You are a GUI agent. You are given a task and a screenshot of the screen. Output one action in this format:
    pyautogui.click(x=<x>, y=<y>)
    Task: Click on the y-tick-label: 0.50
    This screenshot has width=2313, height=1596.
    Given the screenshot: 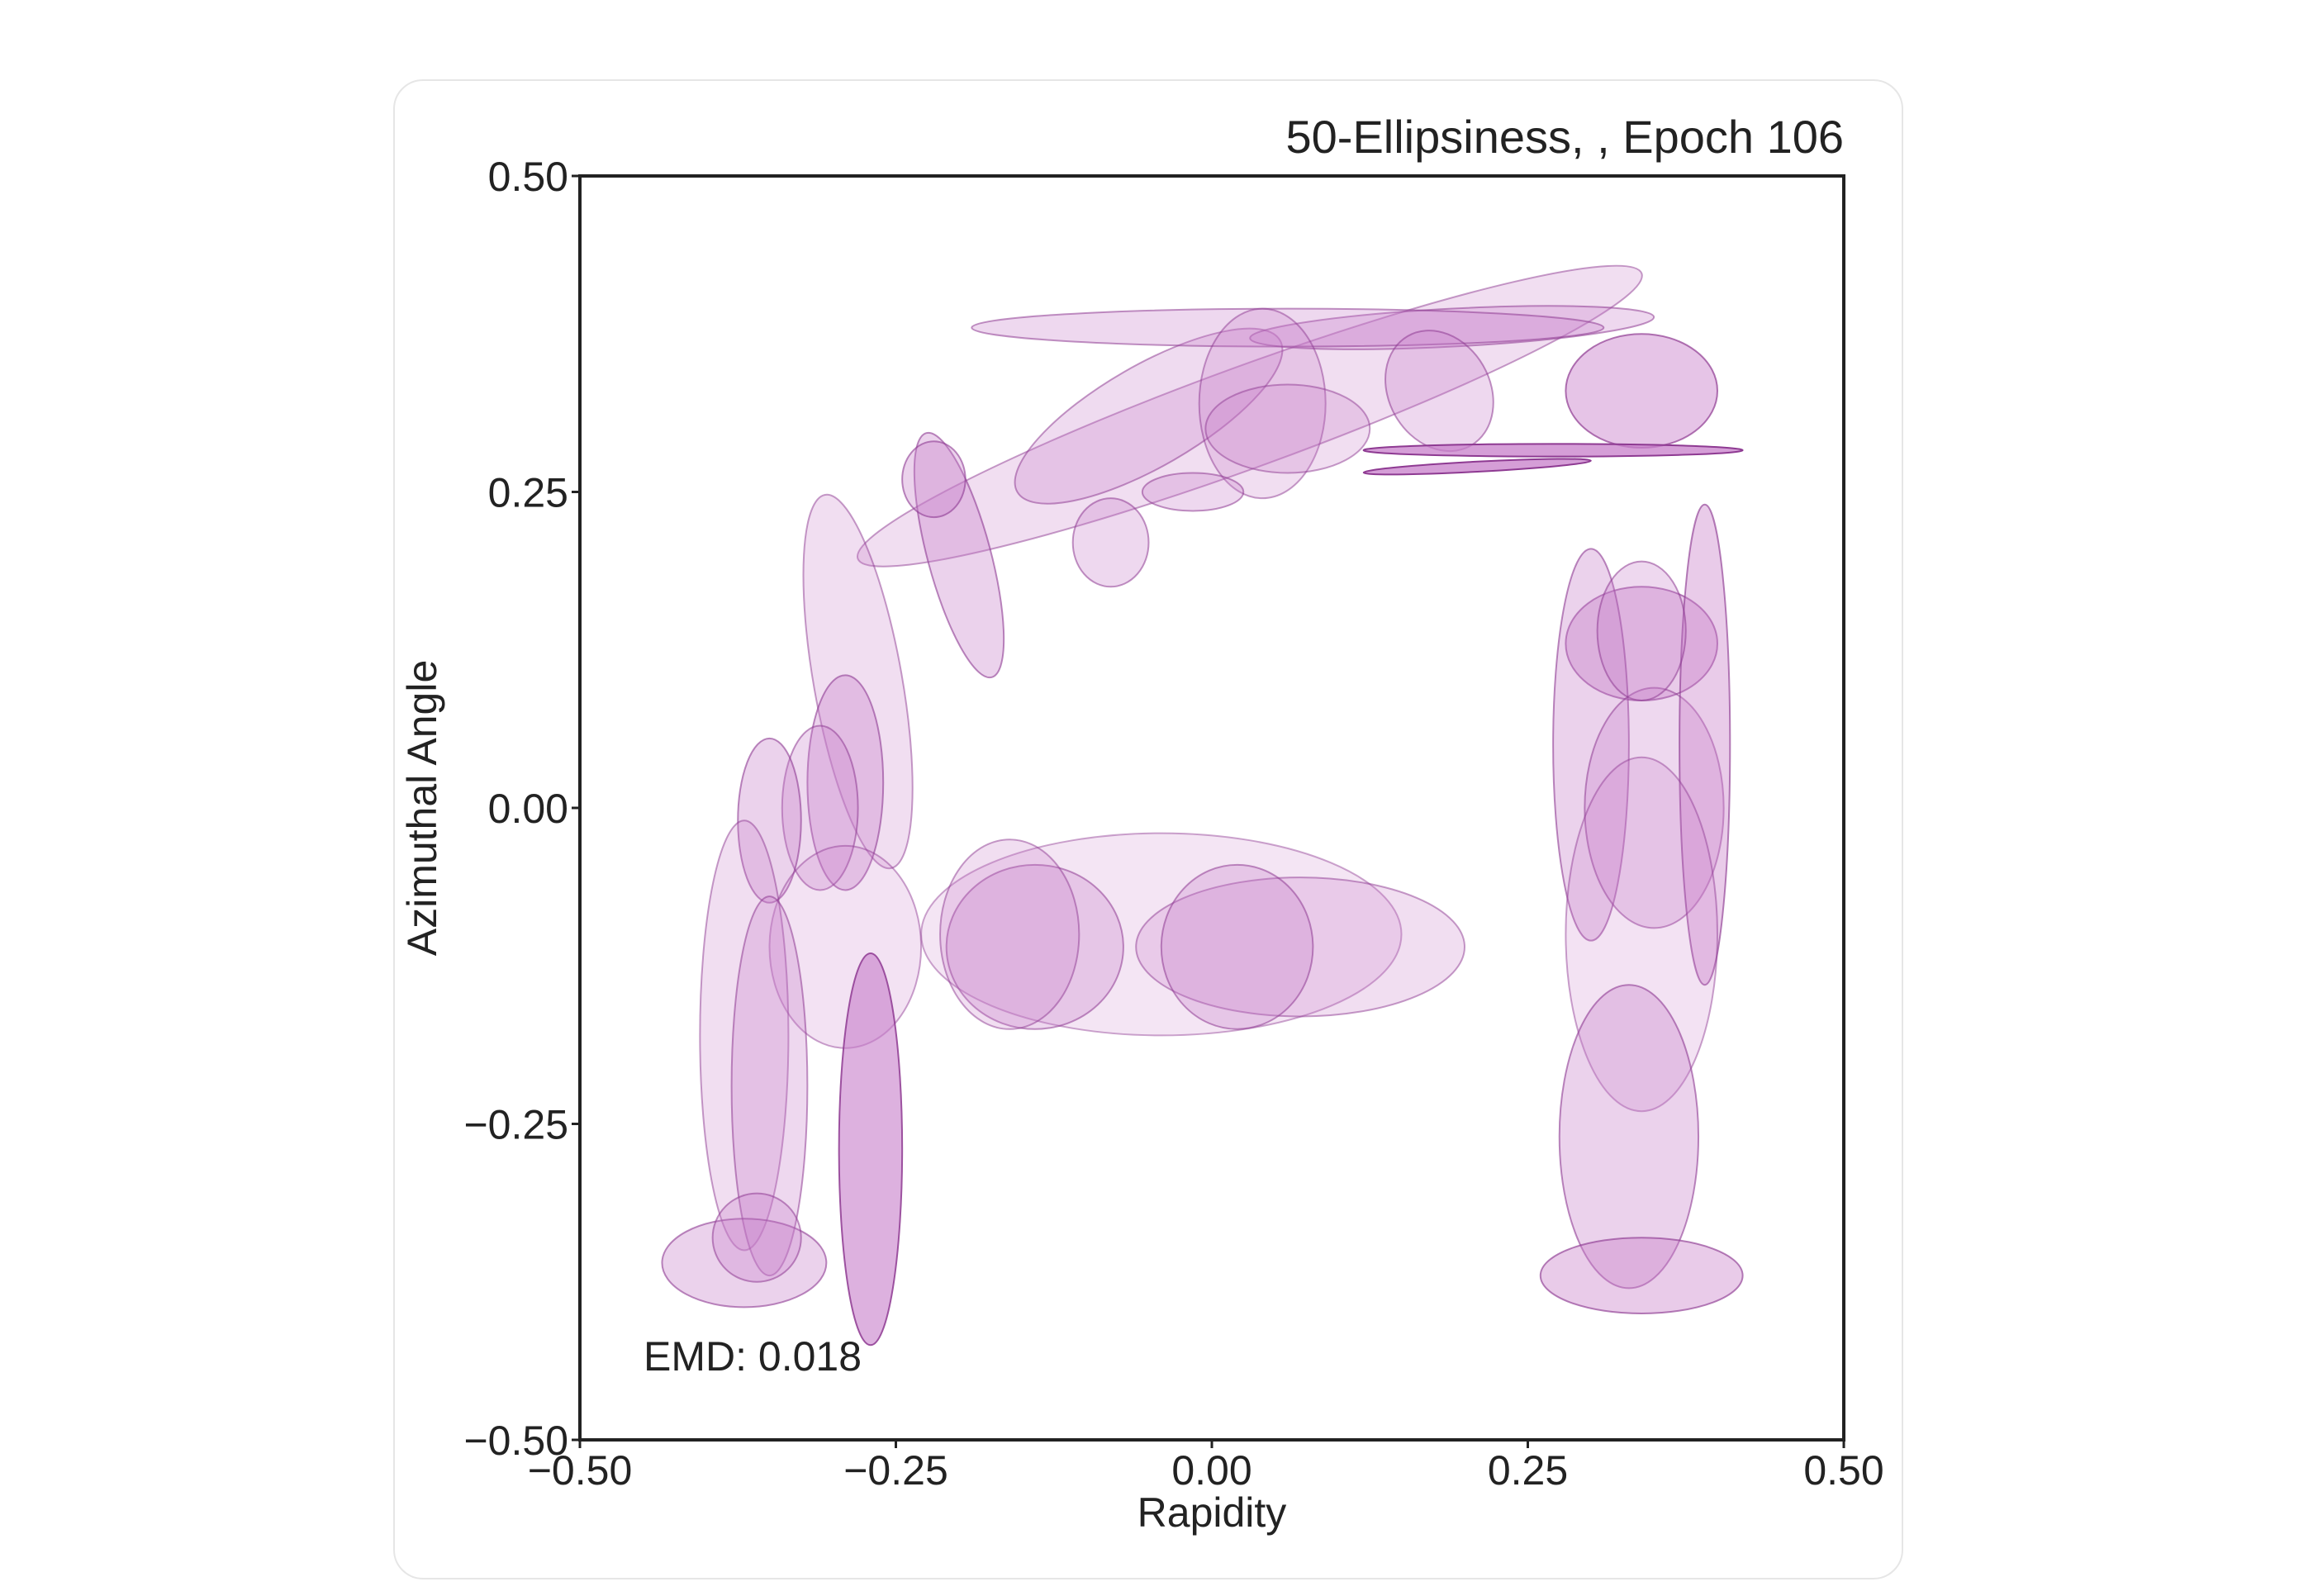 What is the action you would take?
    pyautogui.click(x=528, y=177)
    